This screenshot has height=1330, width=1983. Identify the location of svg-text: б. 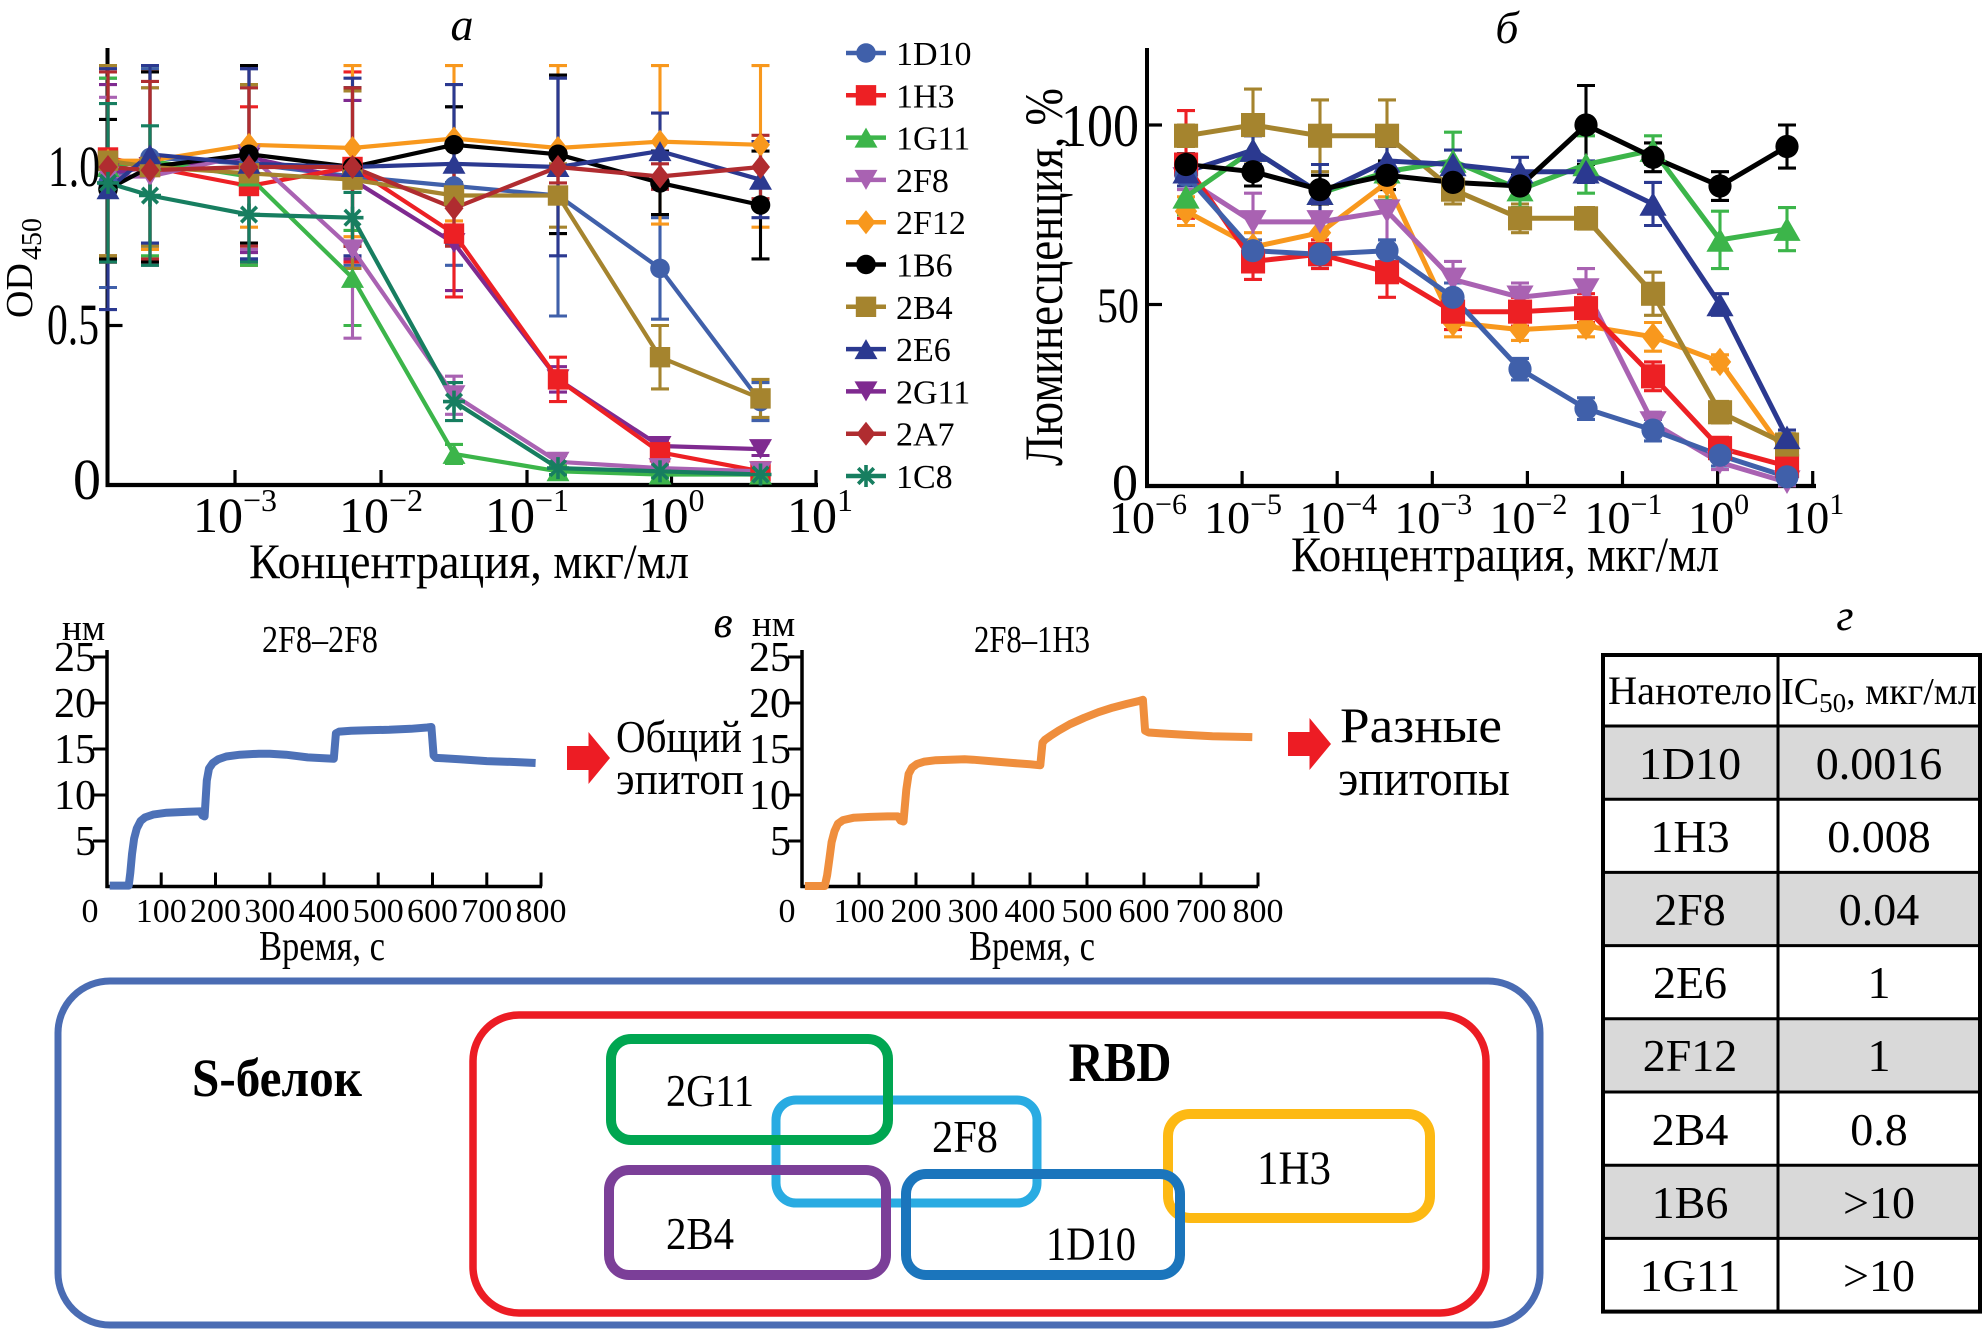
(1507, 27).